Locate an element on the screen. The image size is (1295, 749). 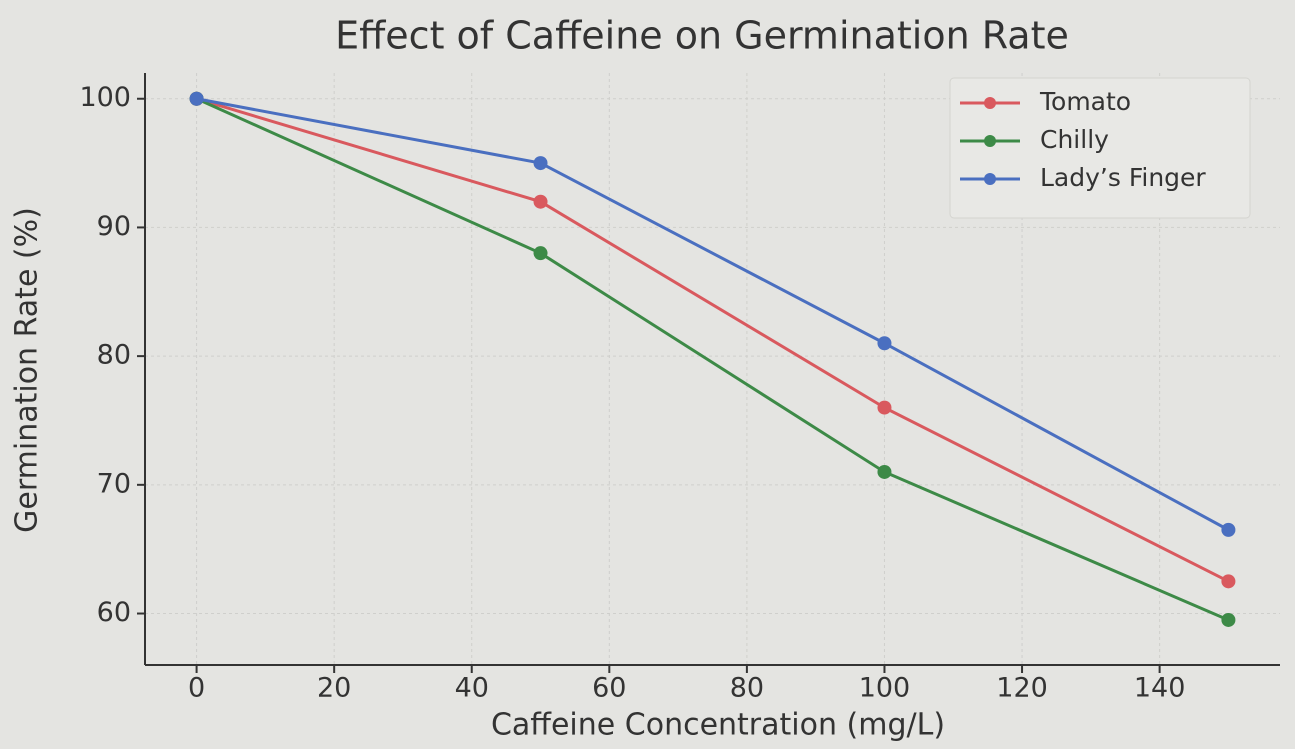
x-axis-label: Caffeine Concentration (mg/L) is located at coordinates (718, 725).